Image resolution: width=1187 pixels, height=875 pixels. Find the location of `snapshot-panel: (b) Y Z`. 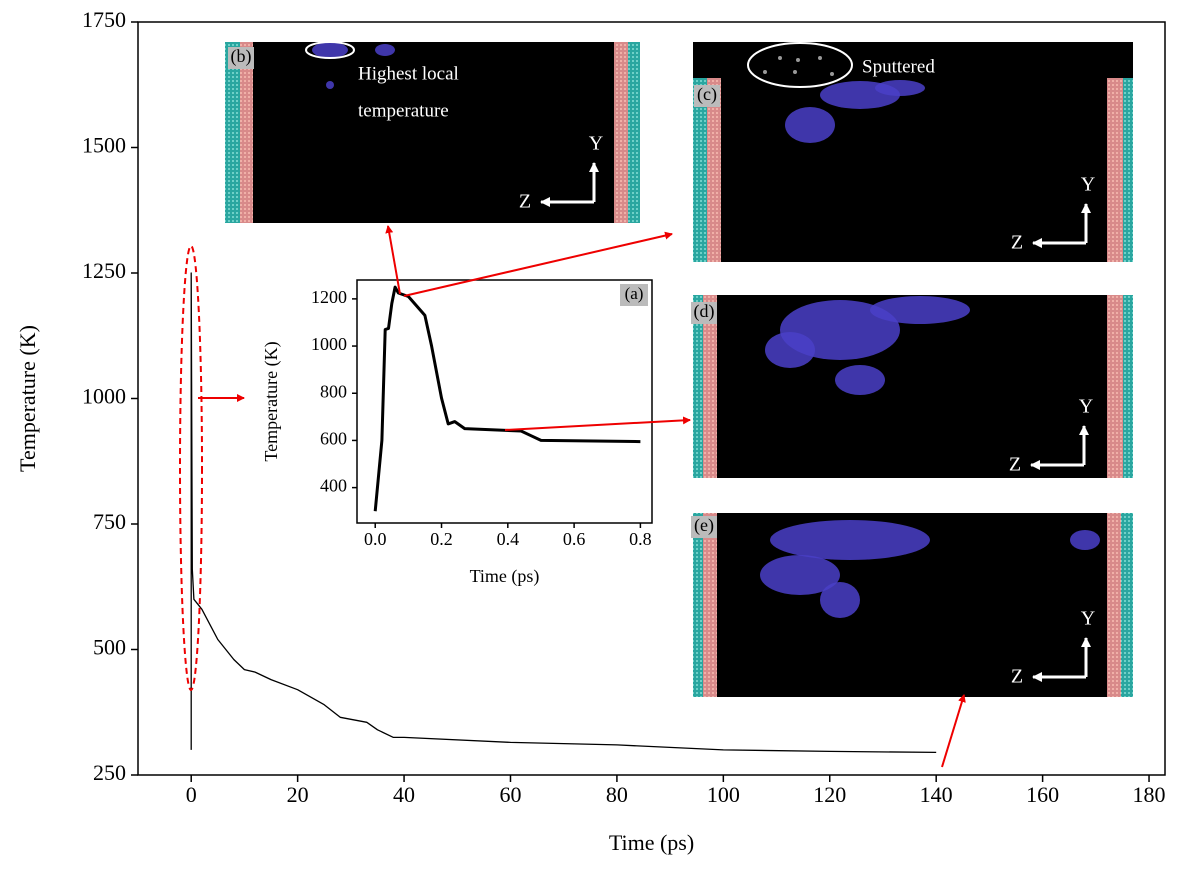

snapshot-panel: (b) Y Z is located at coordinates (432, 132).